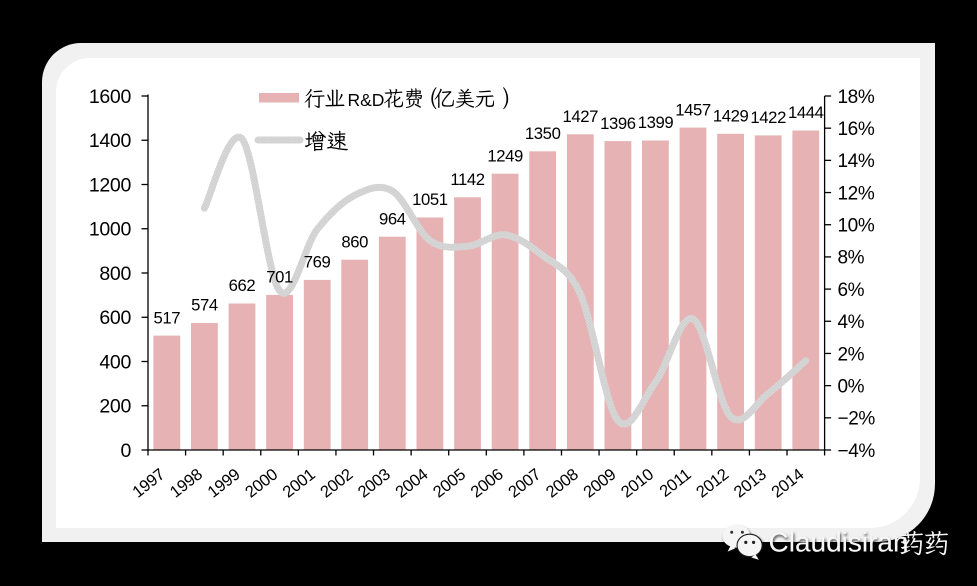  Describe the element at coordinates (430, 199) in the screenshot. I see `svg-text: 1051` at that location.